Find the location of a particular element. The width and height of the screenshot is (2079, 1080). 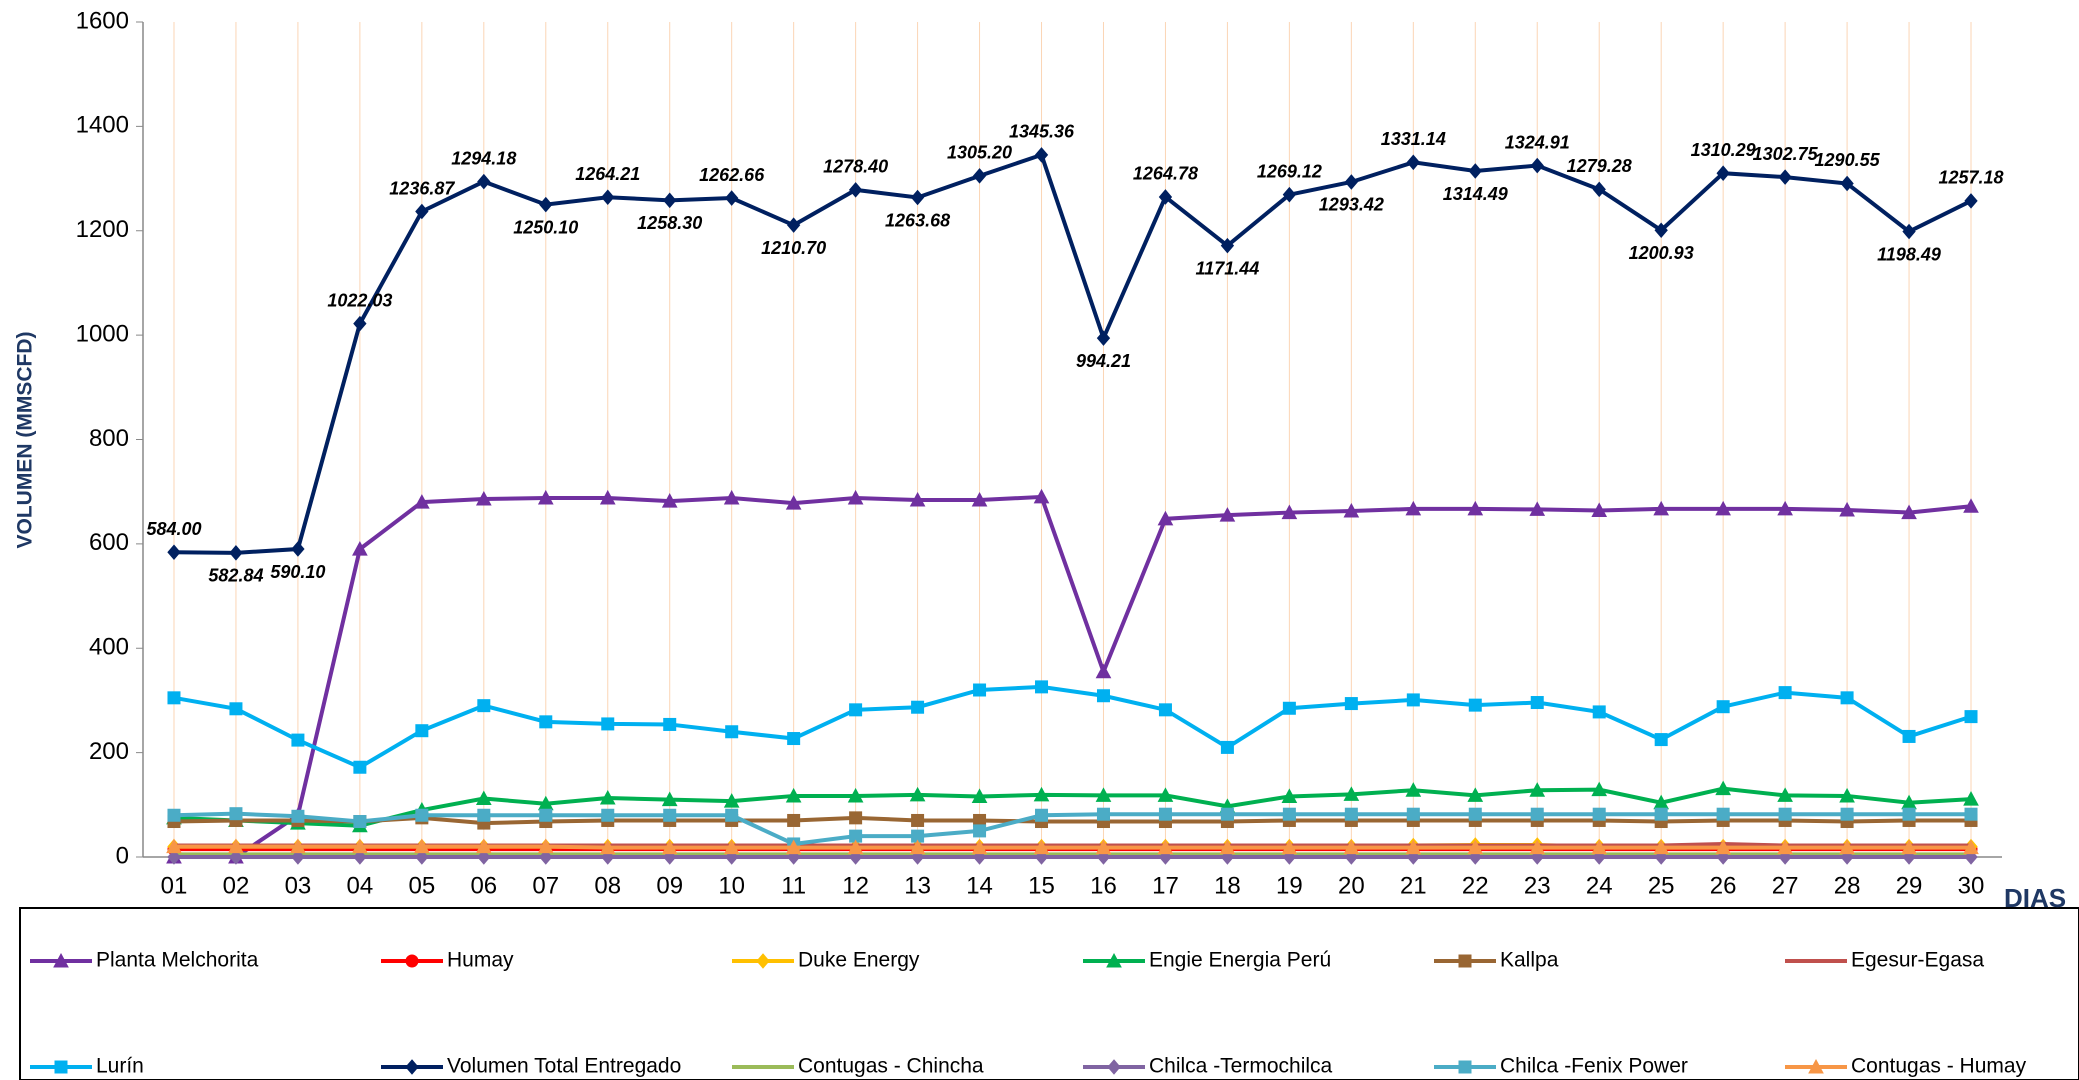

y-tick-label: 0 is located at coordinates (122, 855).